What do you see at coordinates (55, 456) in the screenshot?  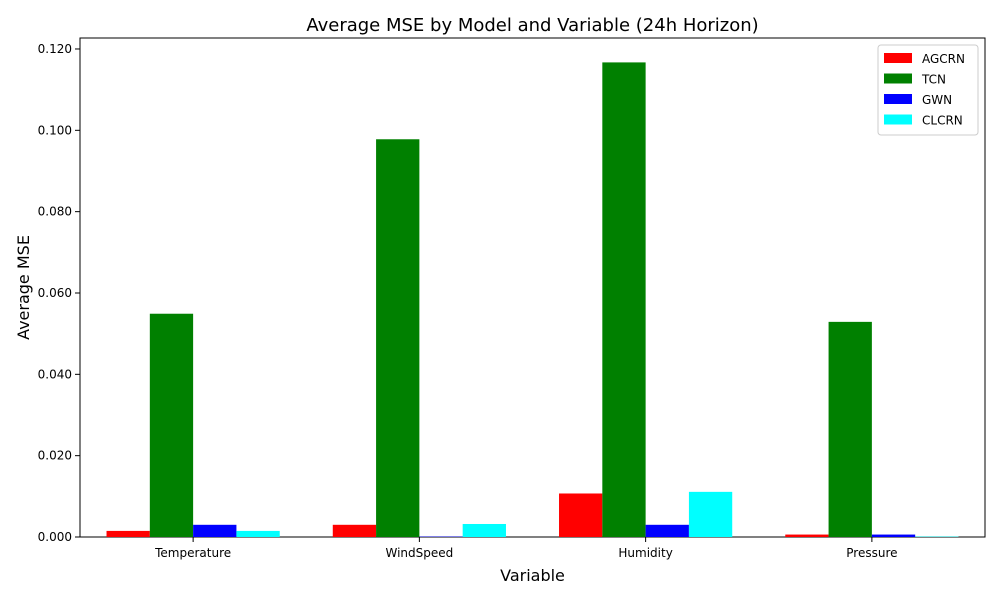 I see `y-tick-label: 0.020` at bounding box center [55, 456].